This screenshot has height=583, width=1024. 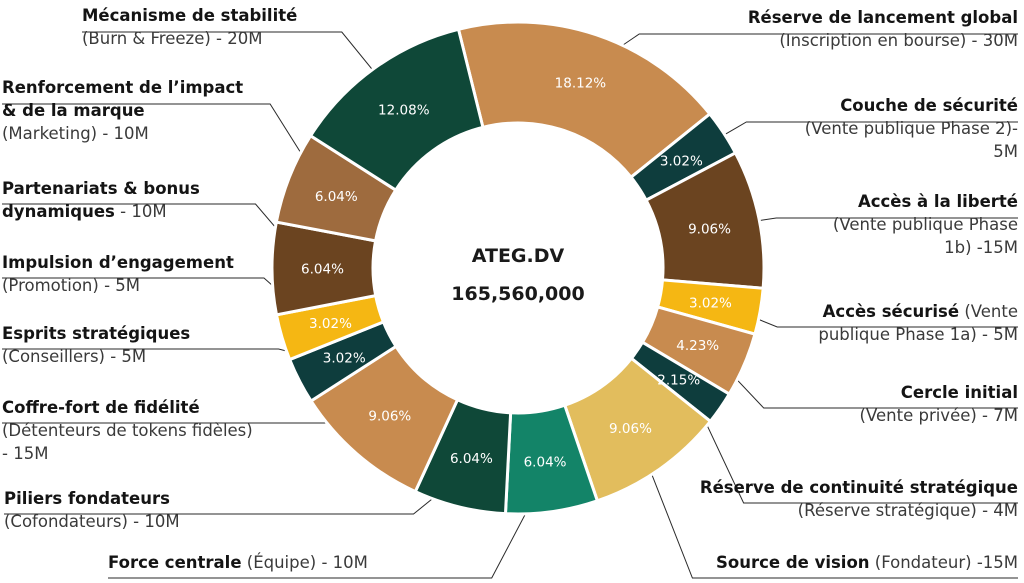 What do you see at coordinates (697, 346) in the screenshot?
I see `slice-percent-5: 4.23%` at bounding box center [697, 346].